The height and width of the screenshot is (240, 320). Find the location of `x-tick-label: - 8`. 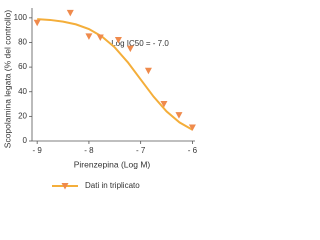

x-tick-label: - 8 is located at coordinates (89, 150).